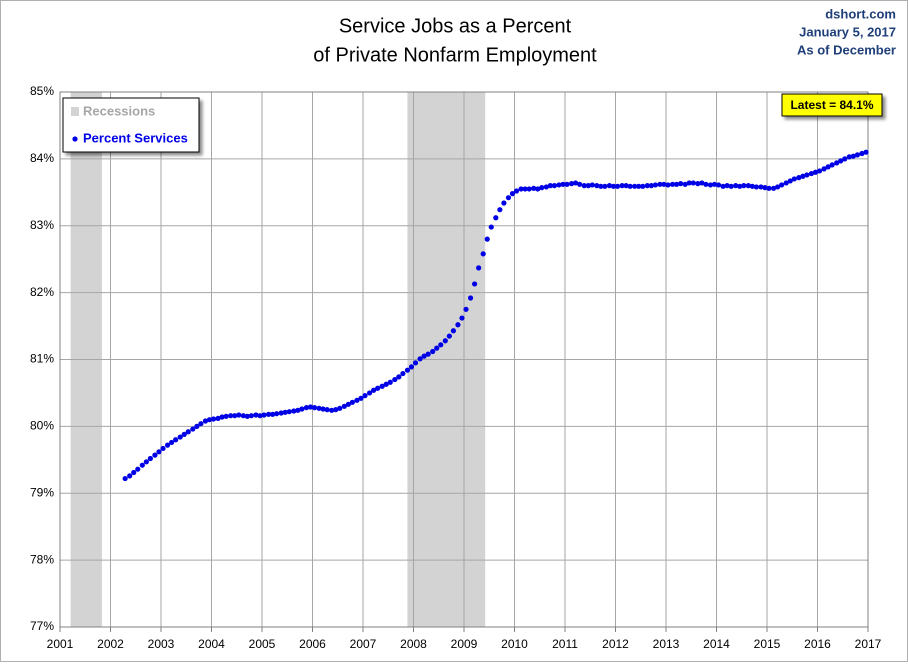  I want to click on y-tick-label: 78%, so click(42, 559).